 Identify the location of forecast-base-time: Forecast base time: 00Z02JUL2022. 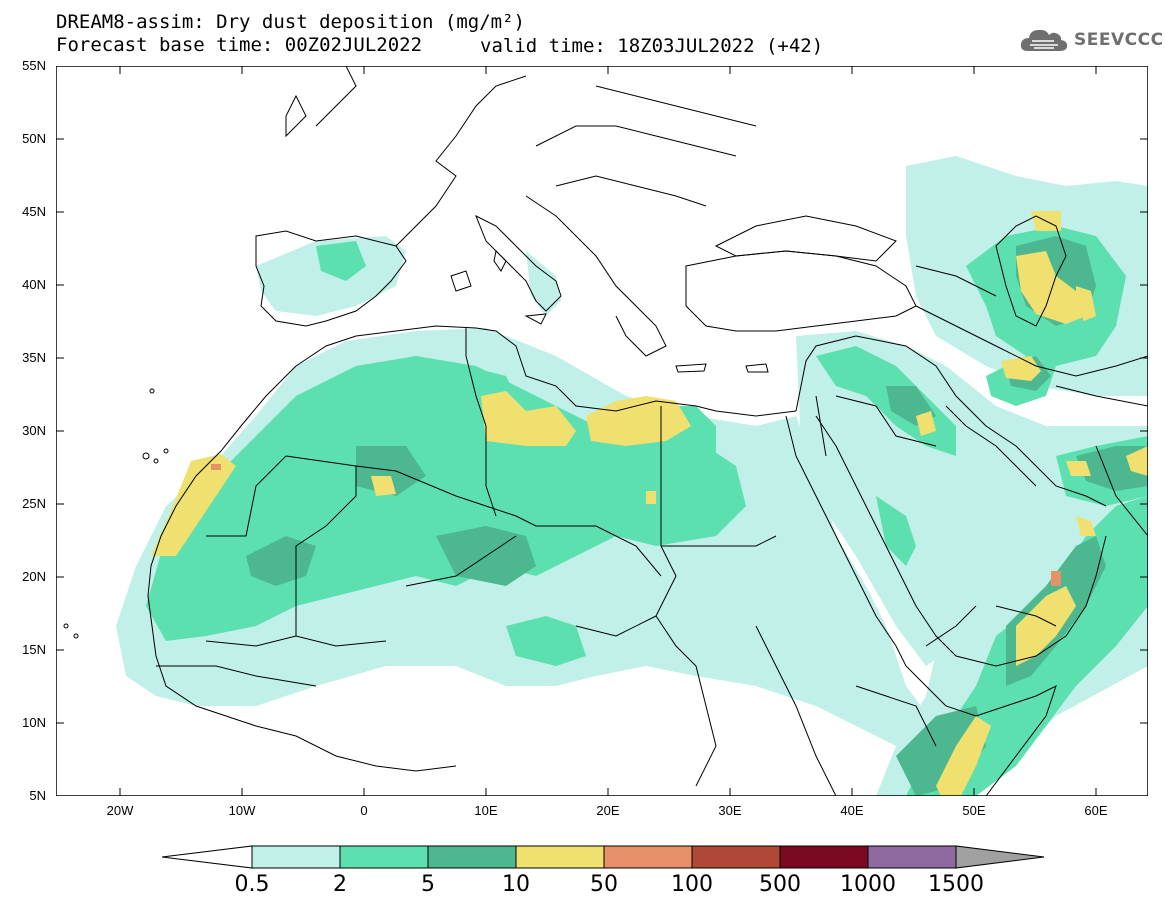
(239, 45).